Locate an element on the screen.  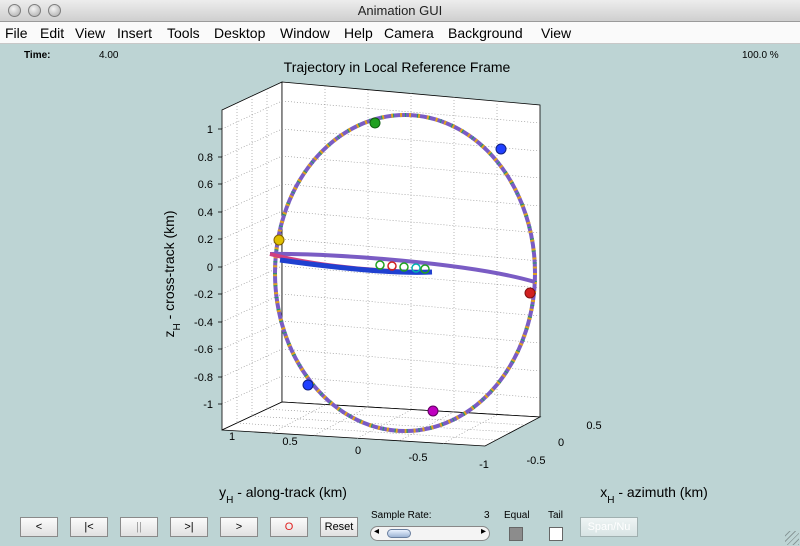
menu-edit: Edit is located at coordinates (52, 33).